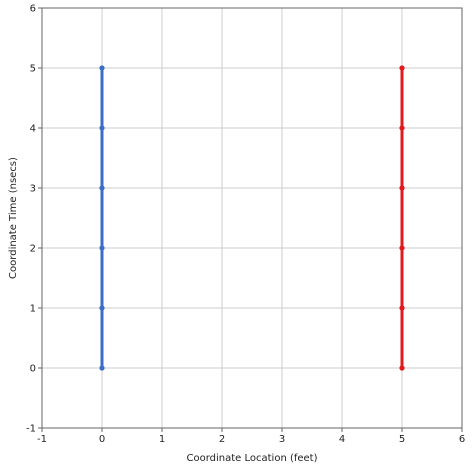 The image size is (474, 467). Describe the element at coordinates (282, 439) in the screenshot. I see `x-tick-label: 3` at that location.